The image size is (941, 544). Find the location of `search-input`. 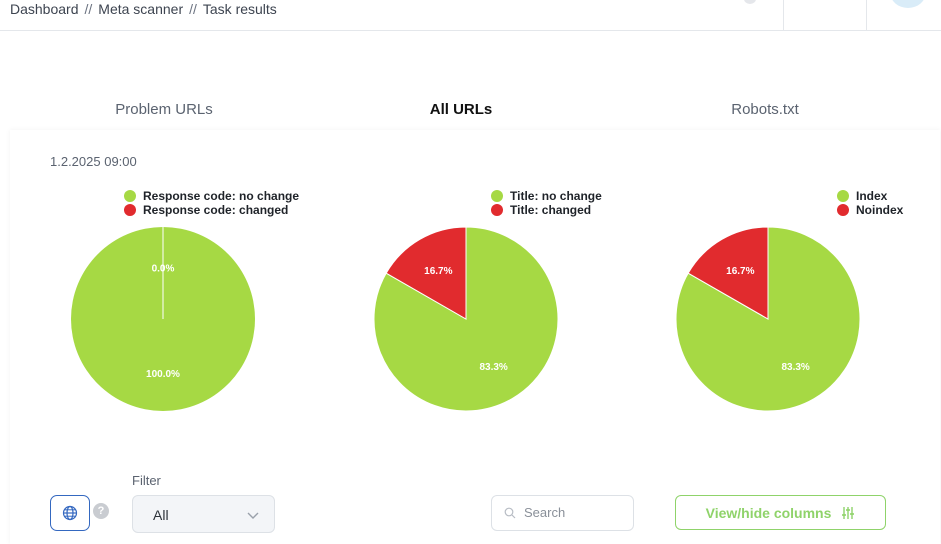

search-input is located at coordinates (576, 512).